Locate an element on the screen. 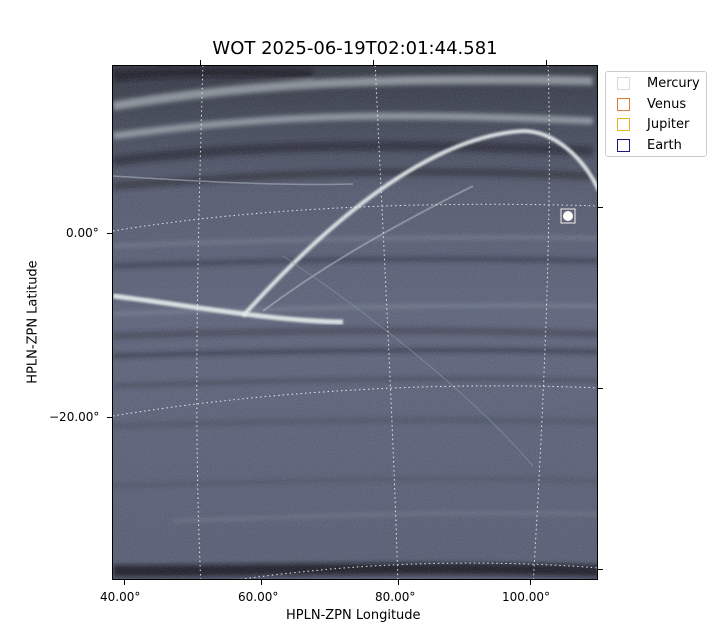 This screenshot has width=720, height=640. legend-label: Earth is located at coordinates (664, 145).